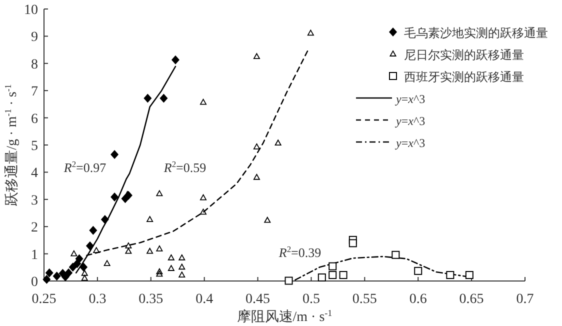 This screenshot has width=562, height=326. Describe the element at coordinates (476, 33) in the screenshot. I see `legend-label: 毛乌素沙地实测的跃移通量` at that location.